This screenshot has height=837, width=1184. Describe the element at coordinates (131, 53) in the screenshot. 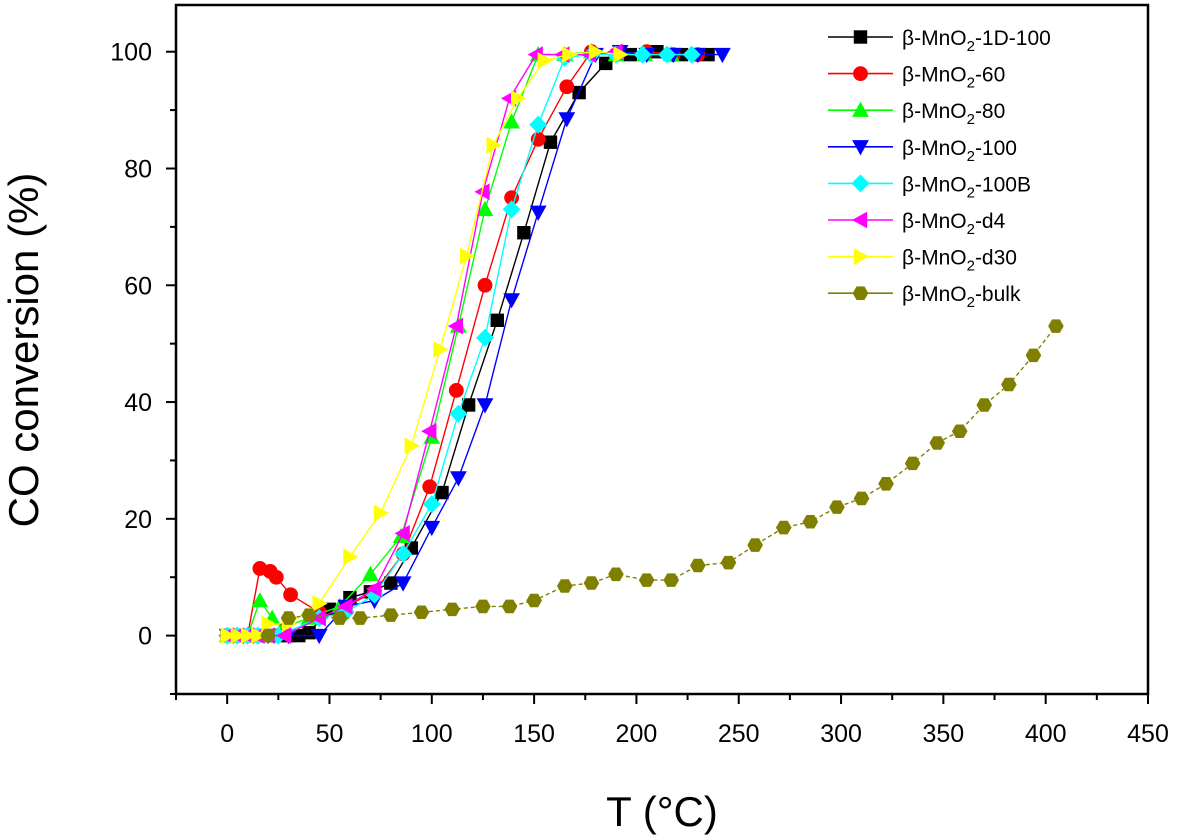

I see `y-tick-label: 100` at that location.